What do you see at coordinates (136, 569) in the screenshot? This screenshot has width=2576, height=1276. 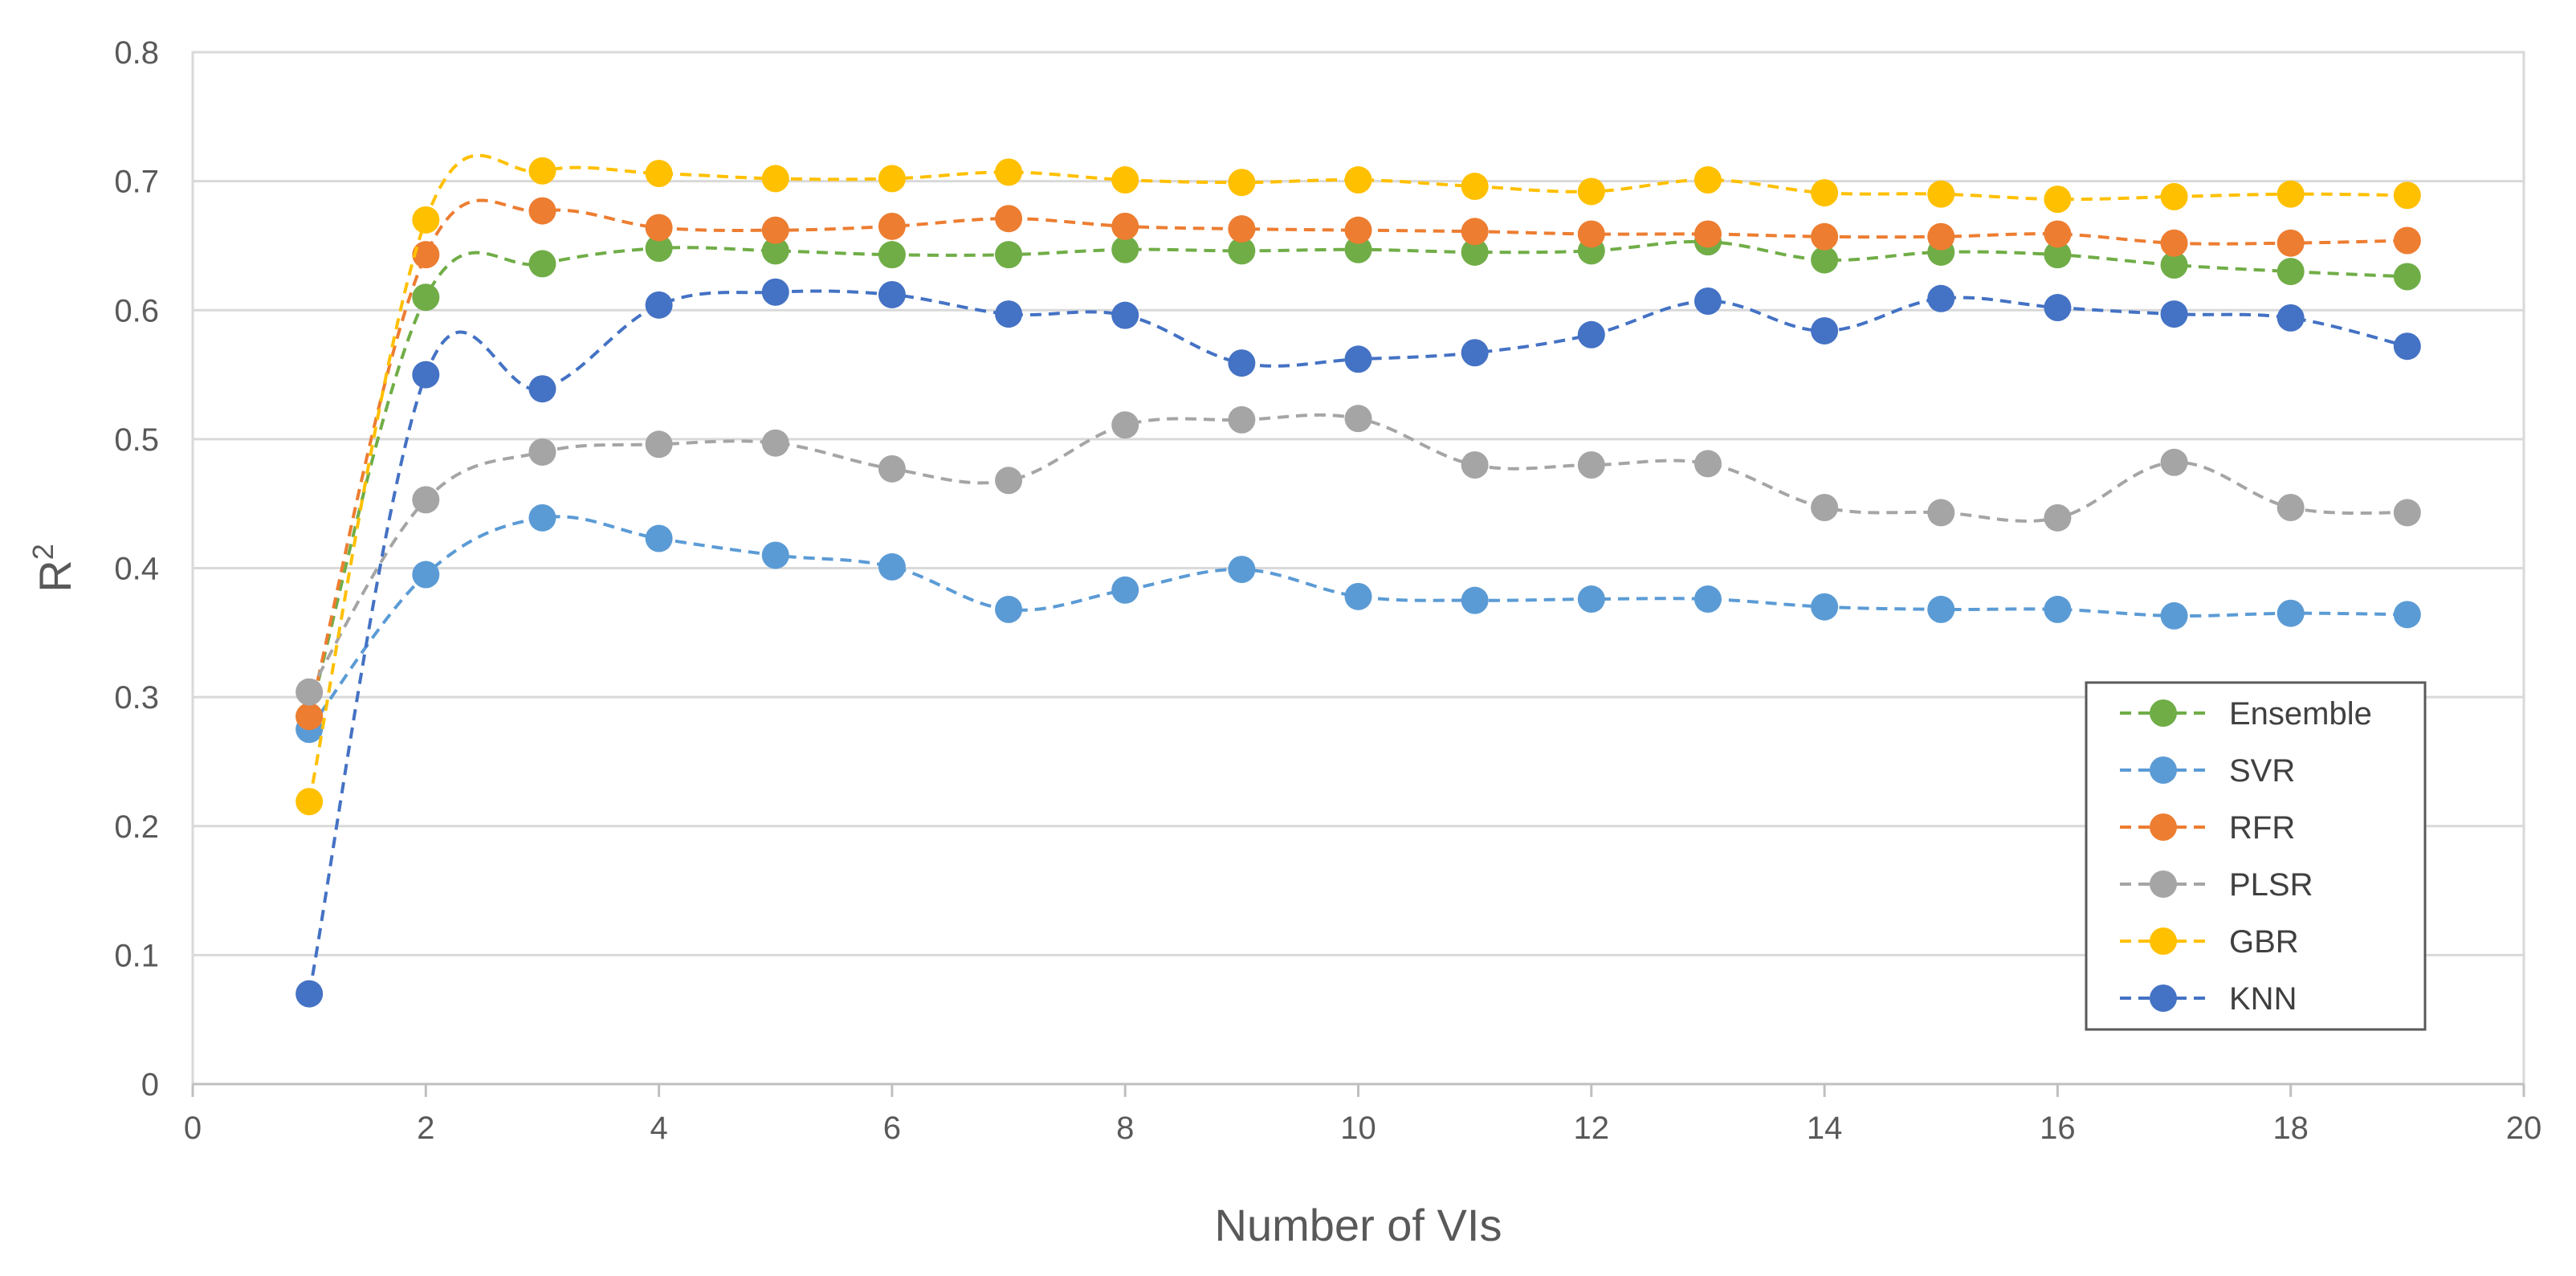 I see `y-tick-label: 0.4` at bounding box center [136, 569].